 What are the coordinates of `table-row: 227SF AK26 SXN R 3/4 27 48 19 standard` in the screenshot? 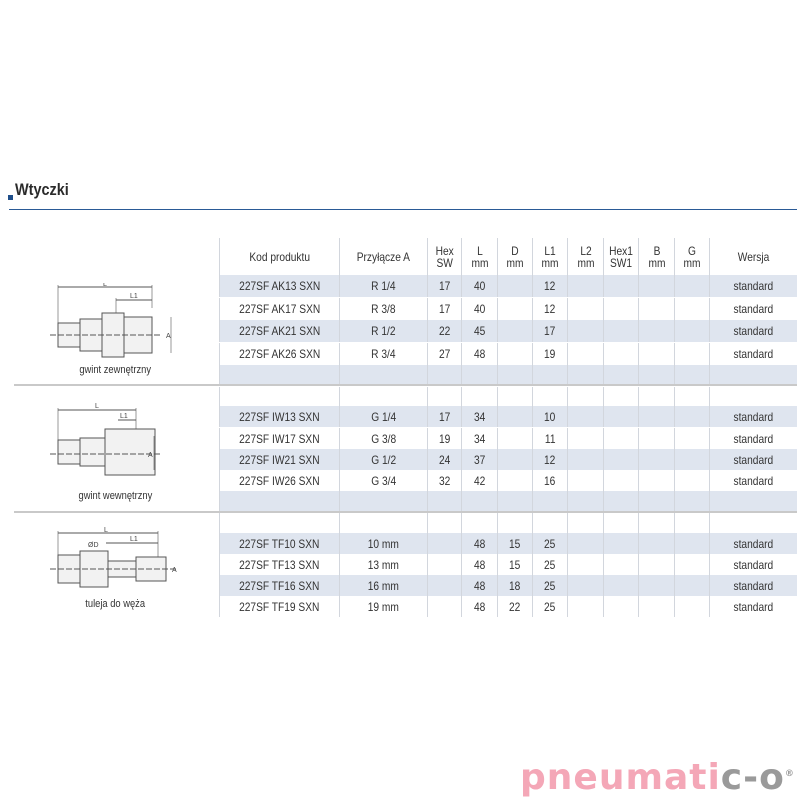 It's located at (508, 354).